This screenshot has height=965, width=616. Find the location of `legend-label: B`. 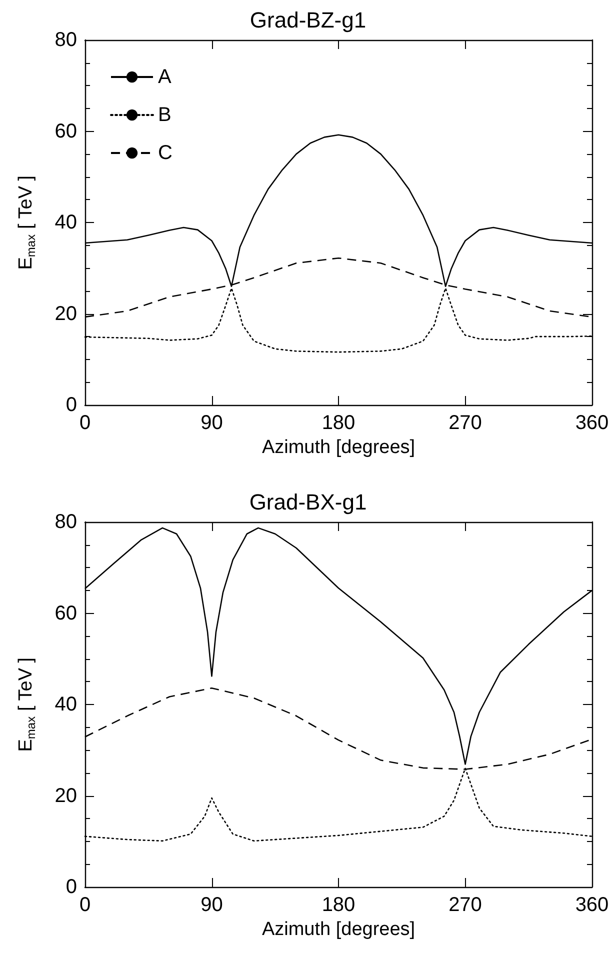

legend-label: B is located at coordinates (165, 115).